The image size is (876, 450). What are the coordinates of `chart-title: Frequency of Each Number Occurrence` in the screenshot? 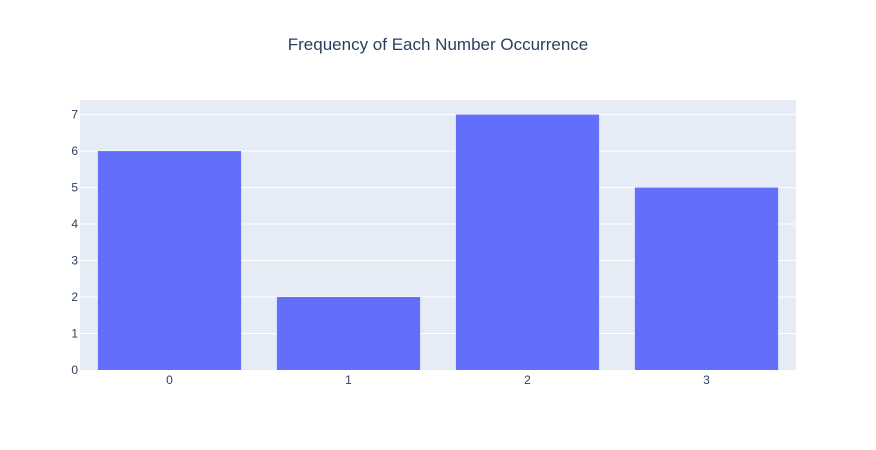 It's located at (438, 44).